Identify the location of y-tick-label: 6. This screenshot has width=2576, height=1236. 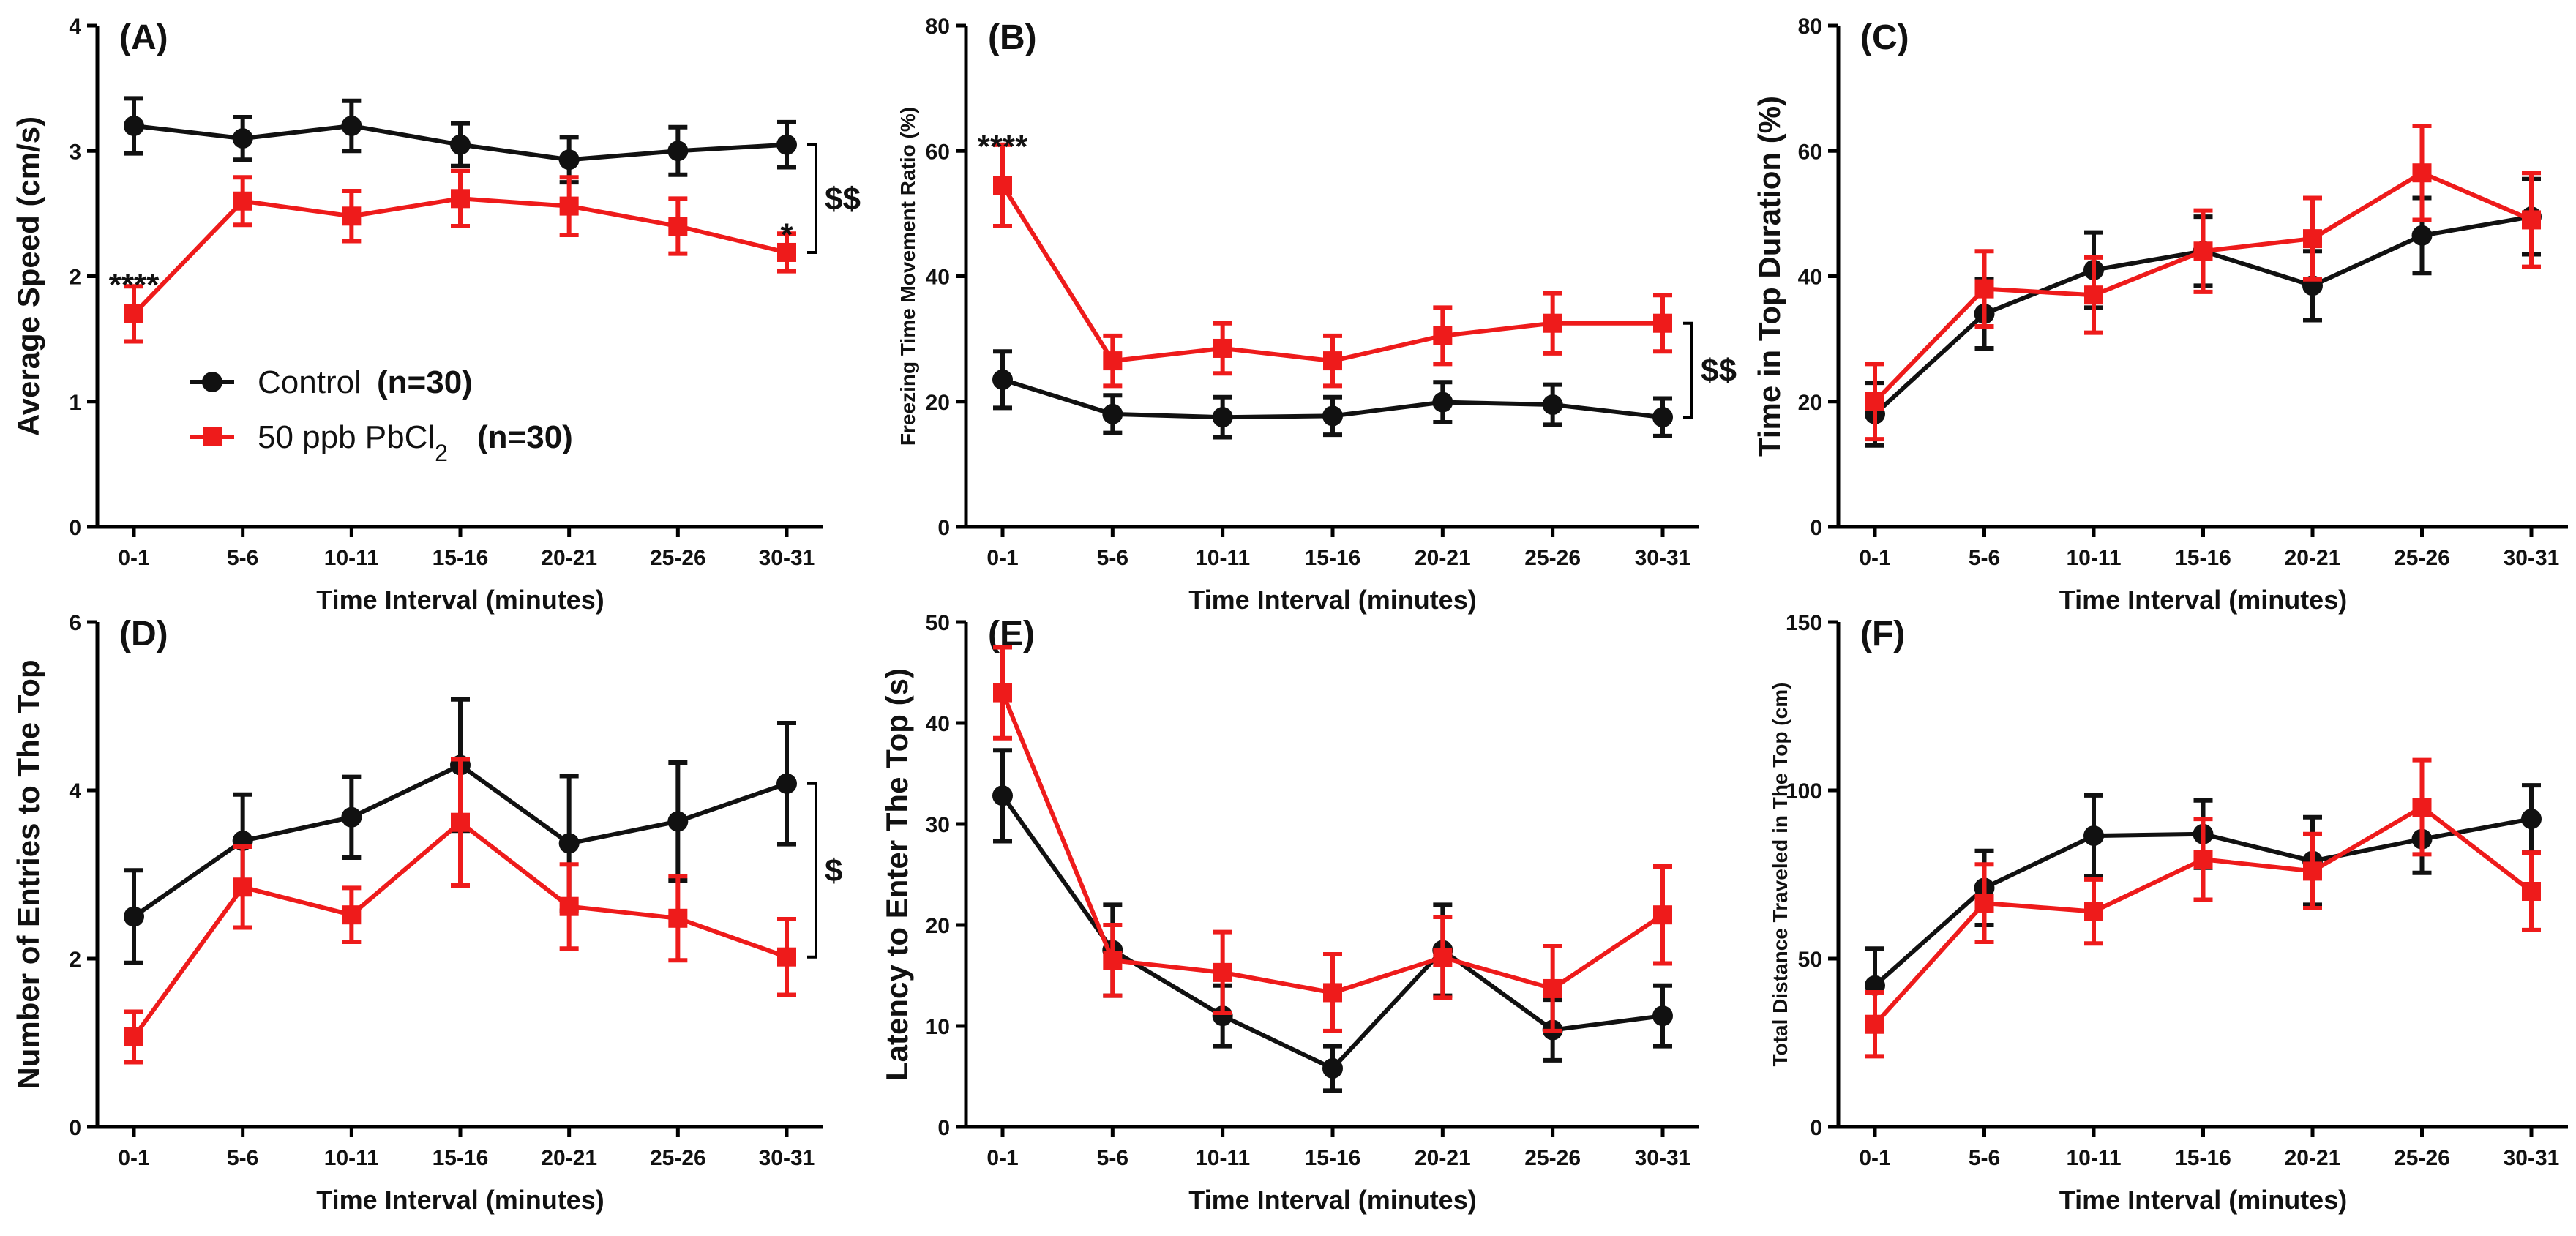
(75, 623).